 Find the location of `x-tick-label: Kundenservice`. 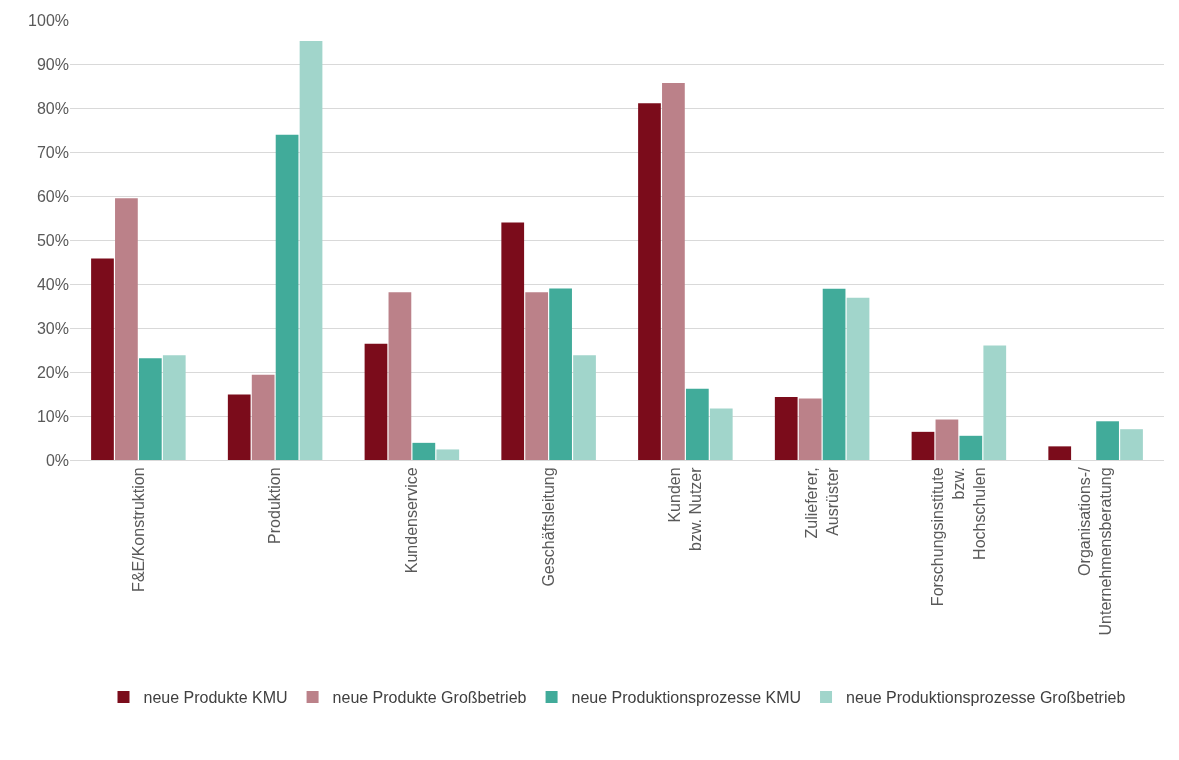

x-tick-label: Kundenservice is located at coordinates (412, 520).